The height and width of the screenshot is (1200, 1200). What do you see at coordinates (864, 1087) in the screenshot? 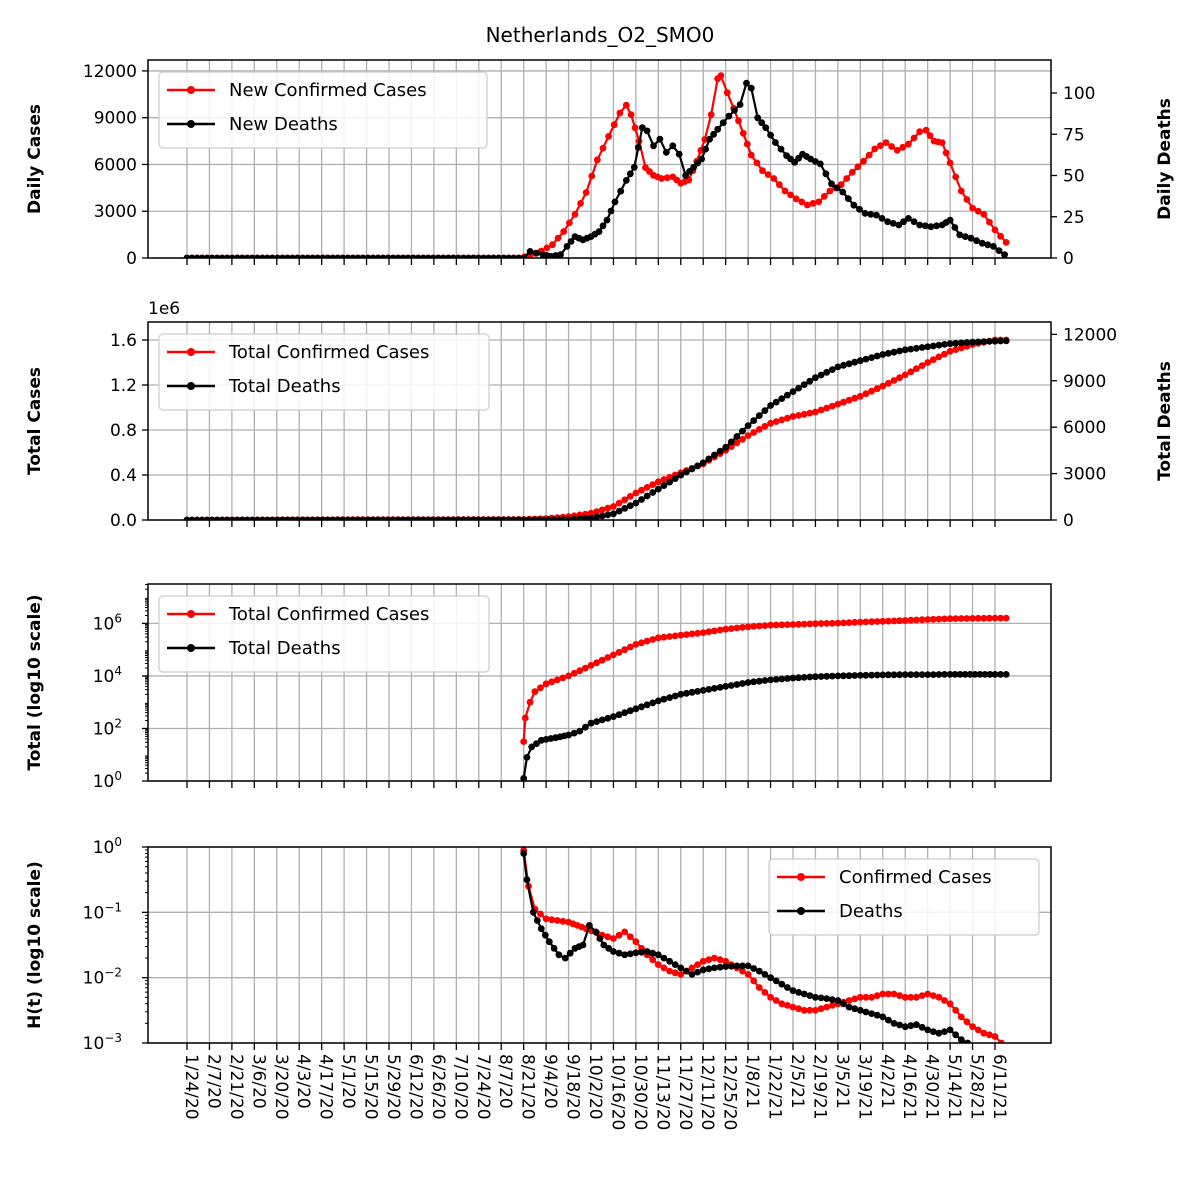
I see `x-tick-label: 3/19/21` at bounding box center [864, 1087].